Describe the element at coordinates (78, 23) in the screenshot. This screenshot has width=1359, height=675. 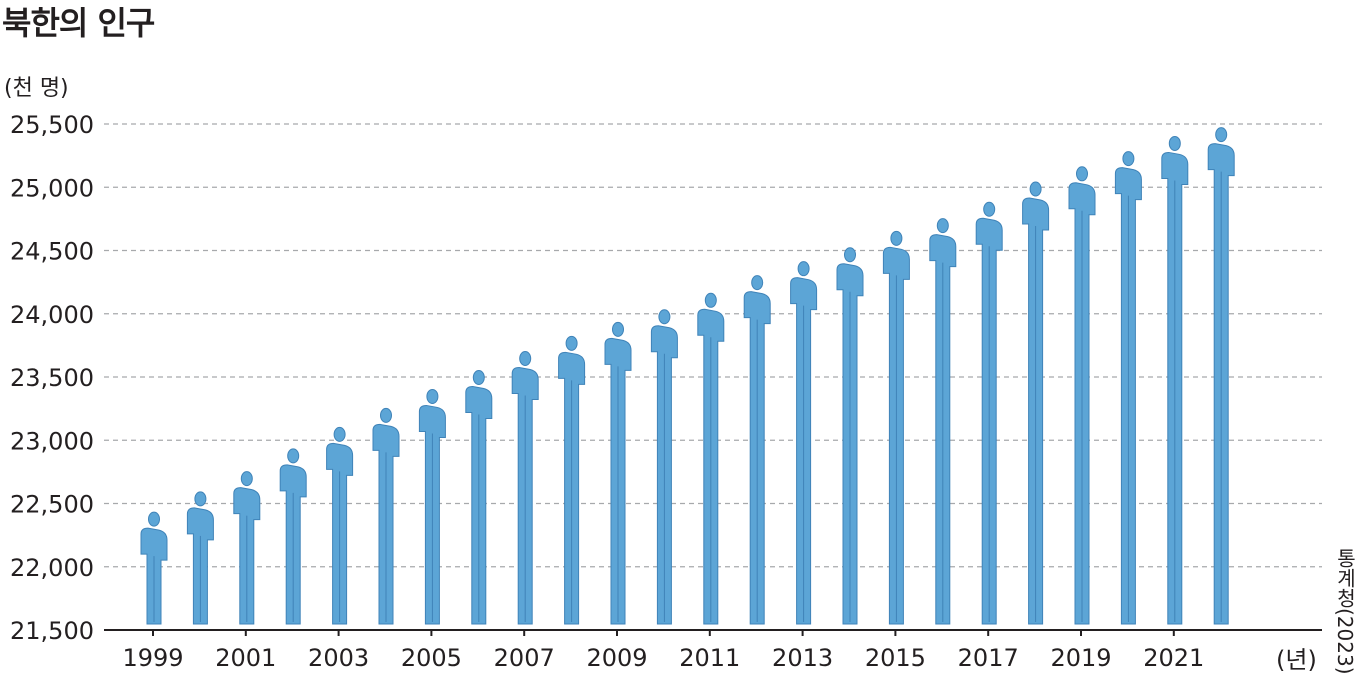
I see `chart-title: 북한의 인구` at that location.